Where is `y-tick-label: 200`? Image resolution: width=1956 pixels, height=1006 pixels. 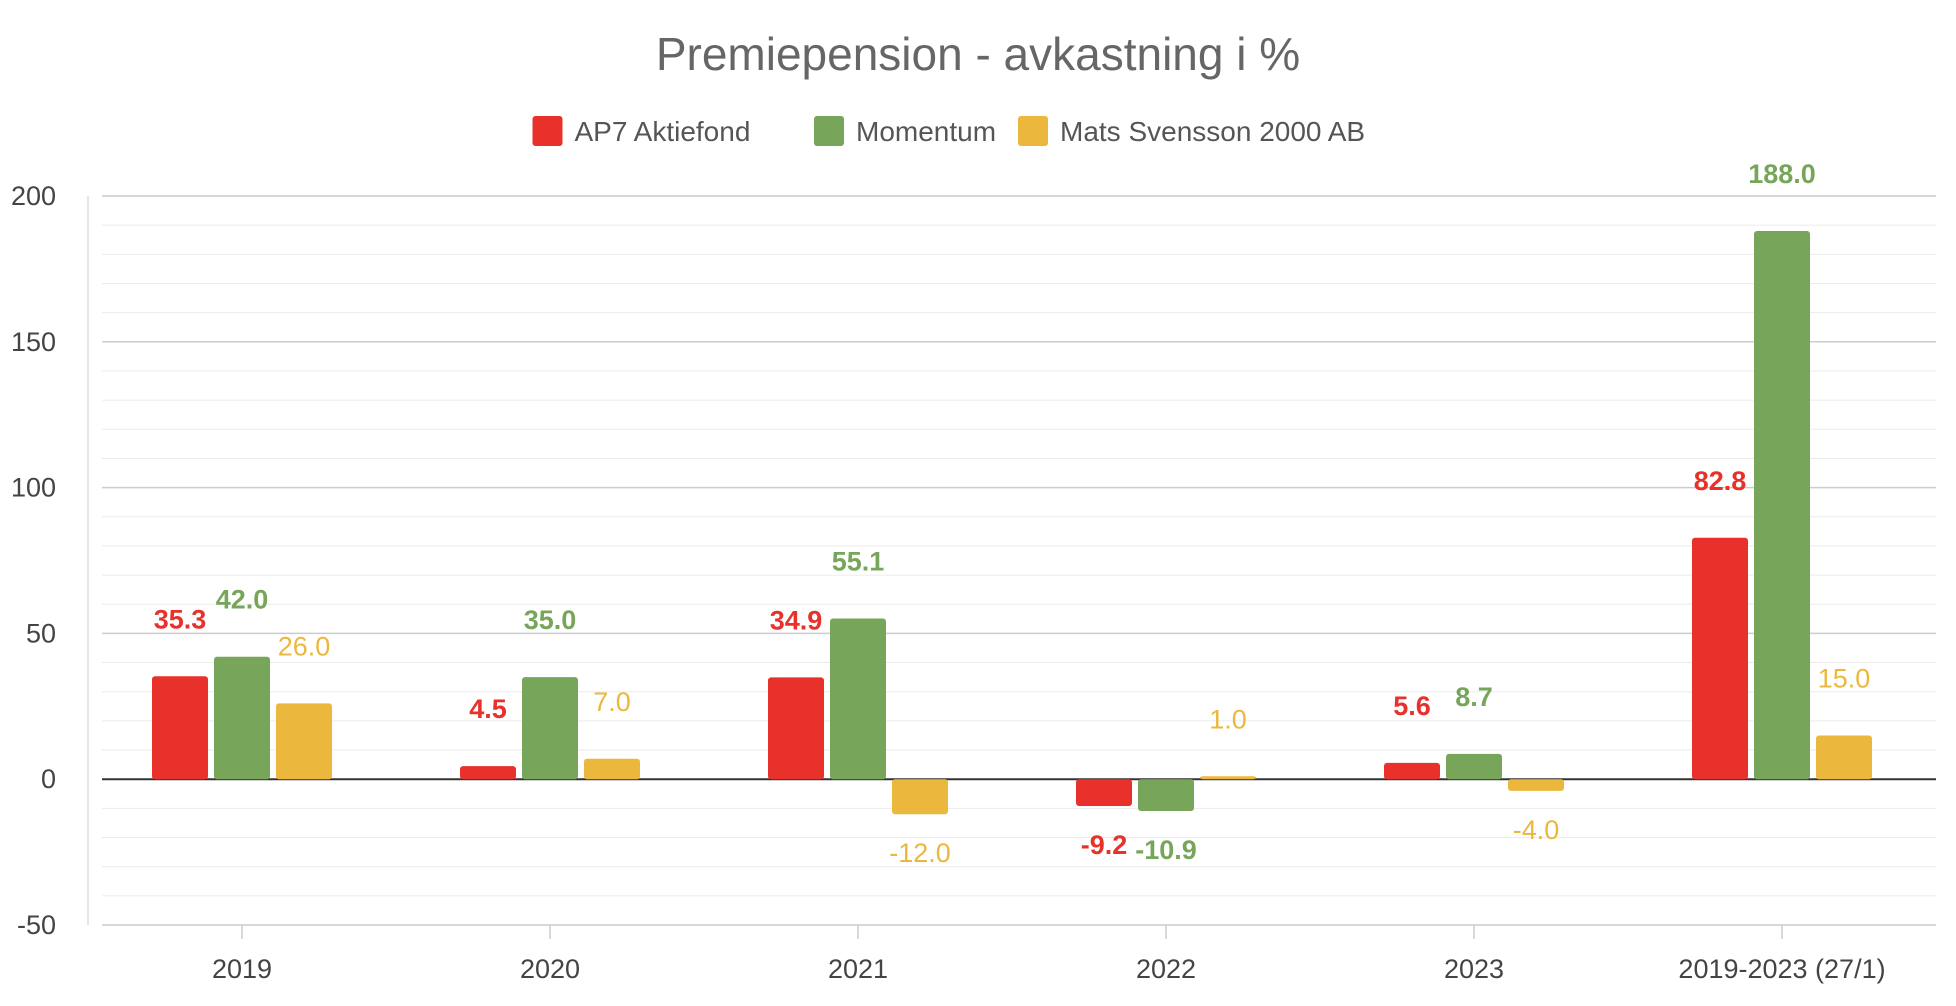
y-tick-label: 200 is located at coordinates (33, 196).